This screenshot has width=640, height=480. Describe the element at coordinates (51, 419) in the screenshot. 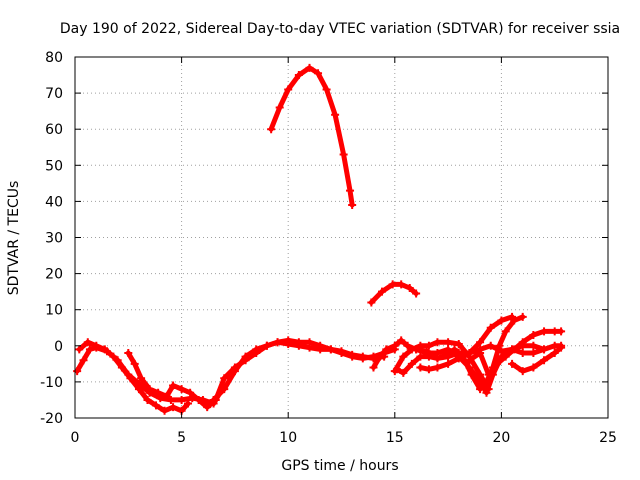

I see `y-tick-label: -20` at that location.